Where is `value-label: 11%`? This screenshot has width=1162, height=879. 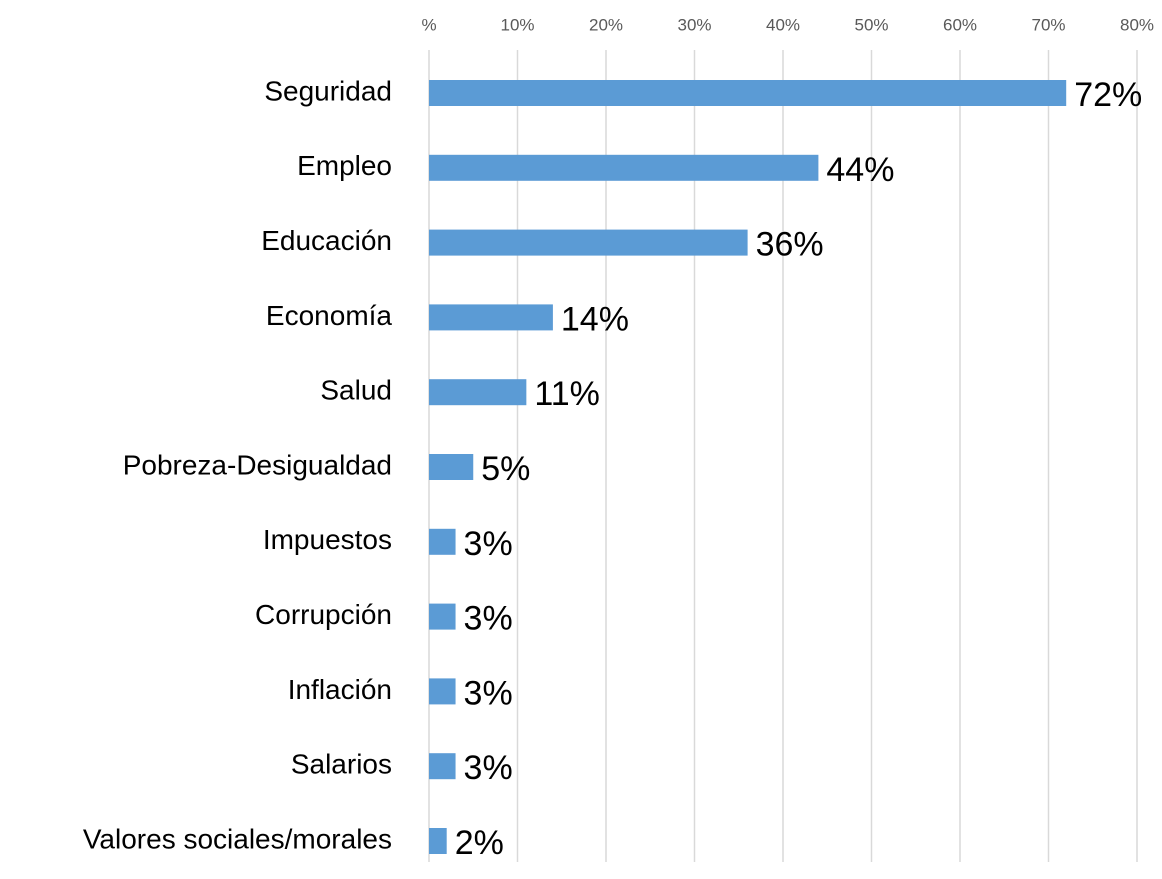 value-label: 11% is located at coordinates (567, 394).